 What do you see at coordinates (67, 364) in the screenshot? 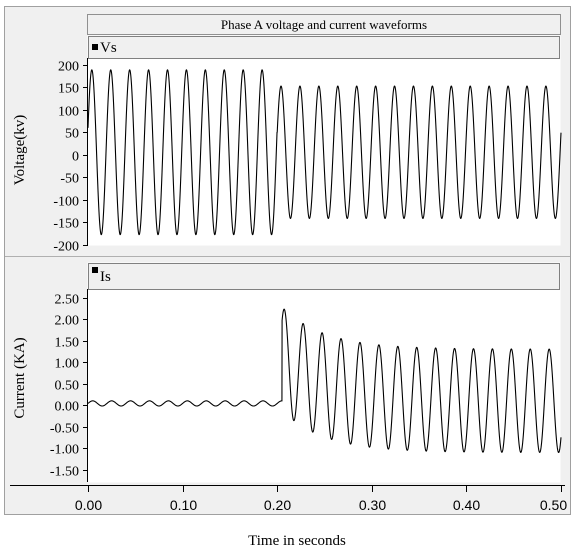
I see `current-y-tick-label: 1.00` at bounding box center [67, 364].